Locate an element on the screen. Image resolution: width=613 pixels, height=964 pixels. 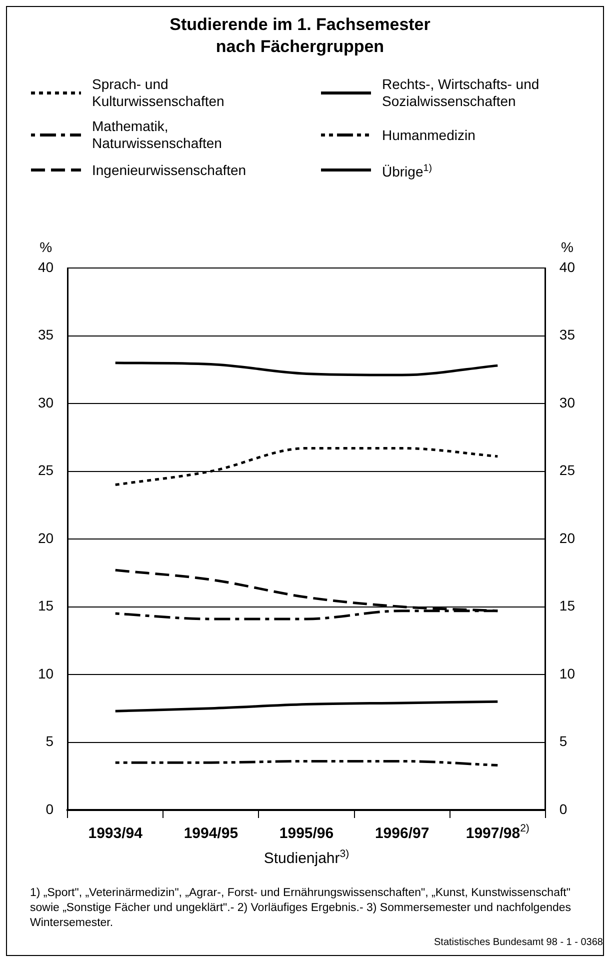
x-tick-label: 1996/97 is located at coordinates (402, 833).